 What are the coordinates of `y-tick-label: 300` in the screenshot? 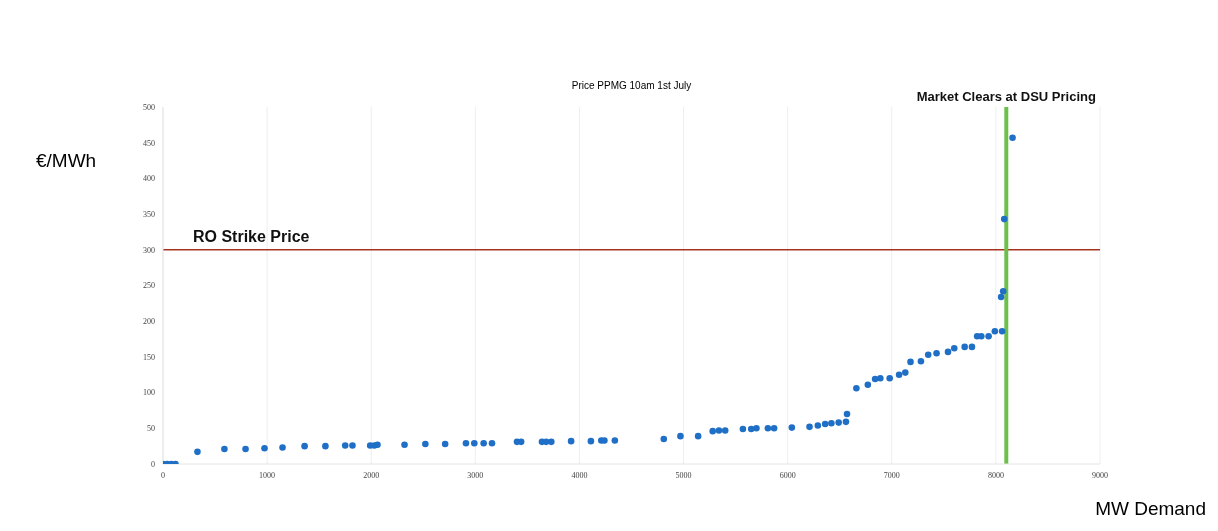 It's located at (149, 250).